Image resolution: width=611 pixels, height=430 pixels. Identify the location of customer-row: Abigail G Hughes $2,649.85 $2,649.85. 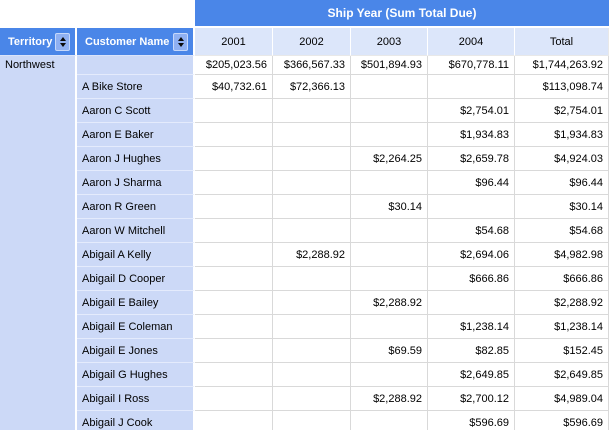
(305, 375).